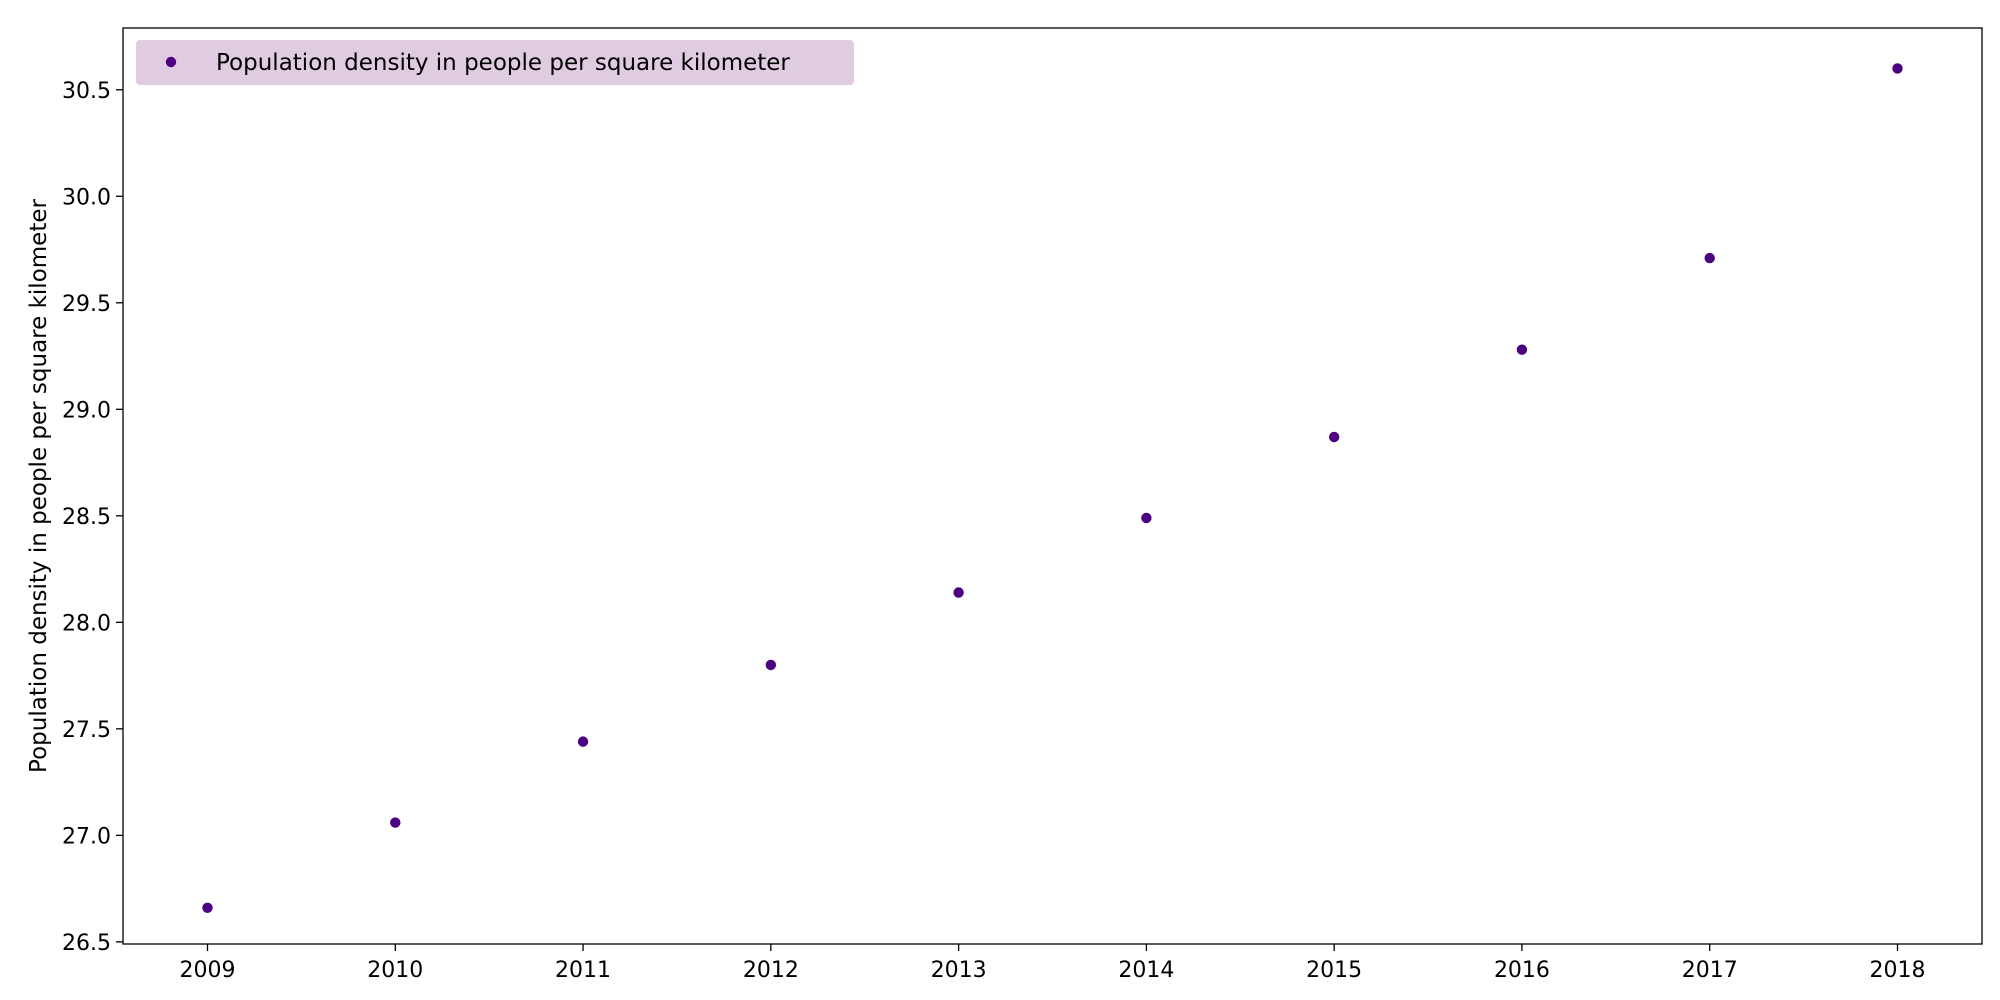 The image size is (2000, 1000). Describe the element at coordinates (86, 836) in the screenshot. I see `y-tick-label: 27.0` at that location.